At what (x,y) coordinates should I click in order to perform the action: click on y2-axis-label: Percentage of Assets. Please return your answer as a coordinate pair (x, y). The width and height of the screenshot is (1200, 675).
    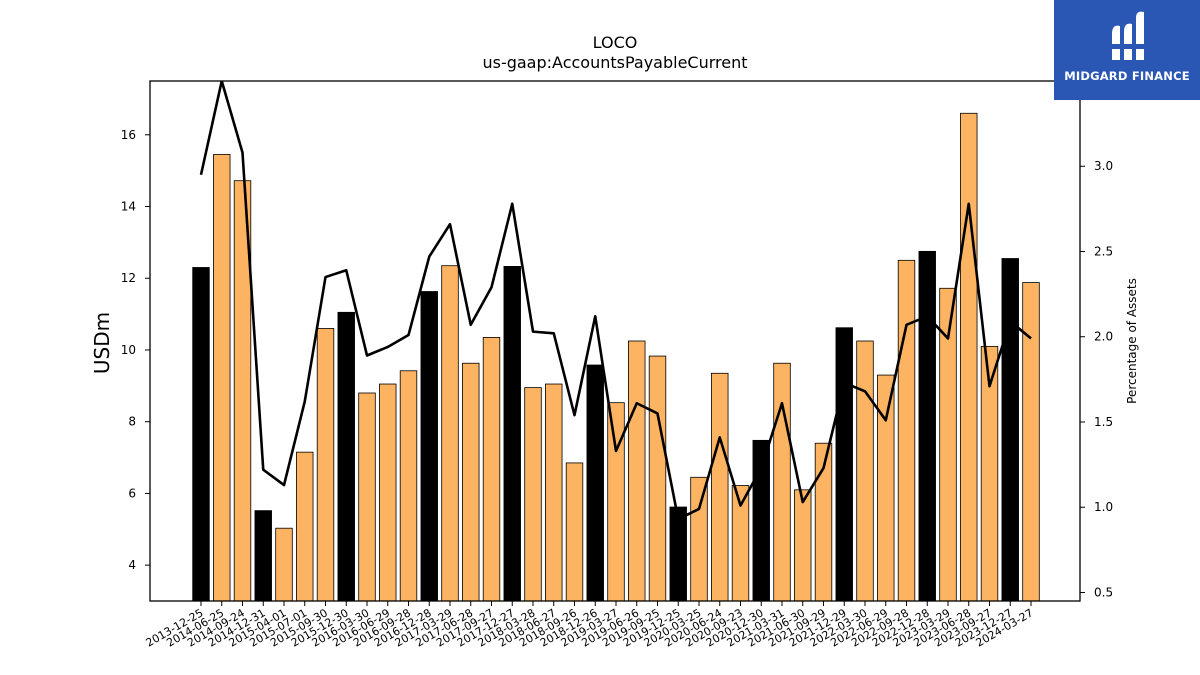
    Looking at the image, I should click on (1132, 341).